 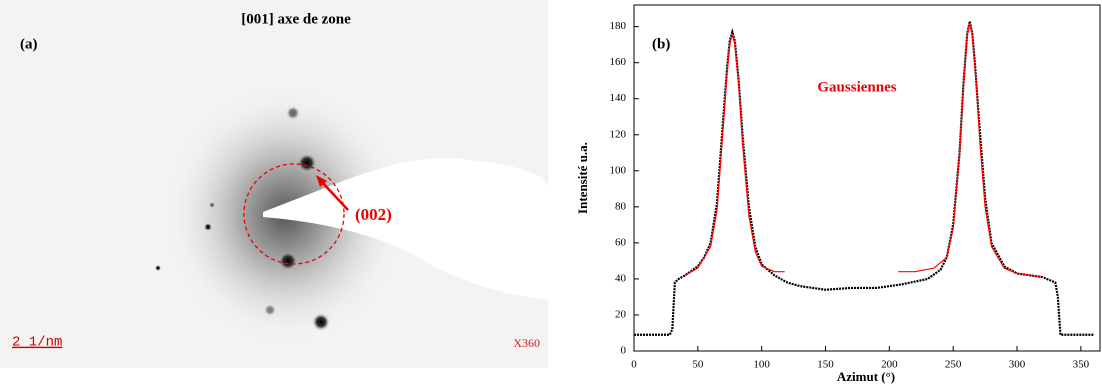 What do you see at coordinates (526, 343) in the screenshot?
I see `magnification: X360` at bounding box center [526, 343].